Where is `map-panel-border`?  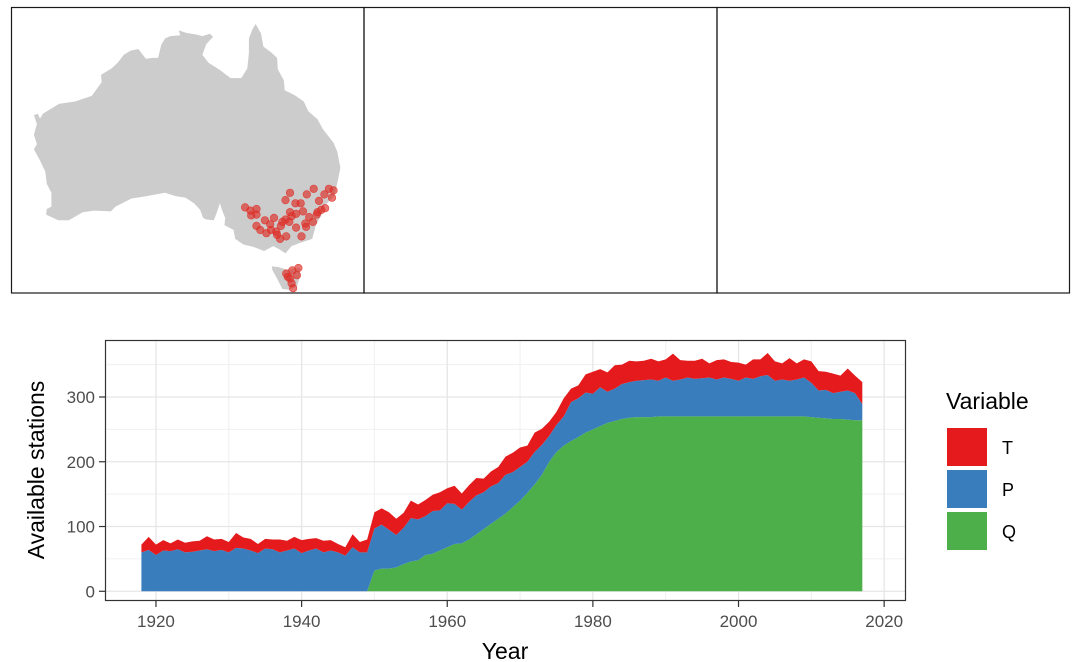
map-panel-border is located at coordinates (540, 150).